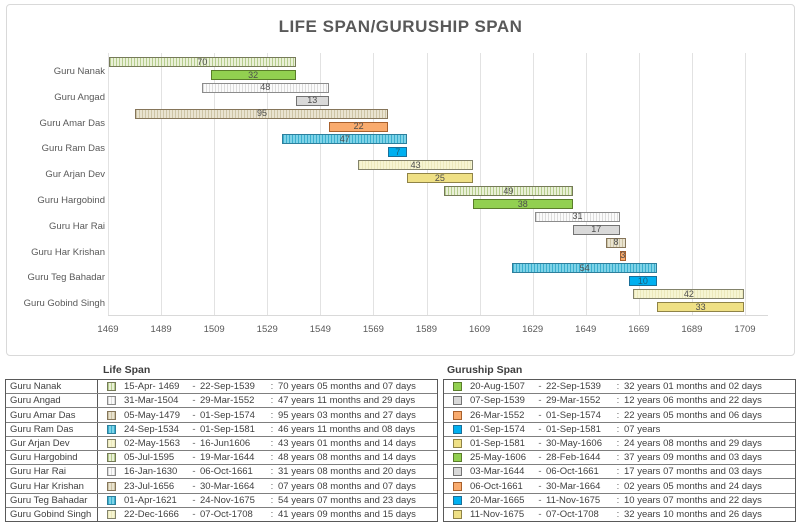  Describe the element at coordinates (52, 387) in the screenshot. I see `guru-name-cell: Guru Nanak` at that location.